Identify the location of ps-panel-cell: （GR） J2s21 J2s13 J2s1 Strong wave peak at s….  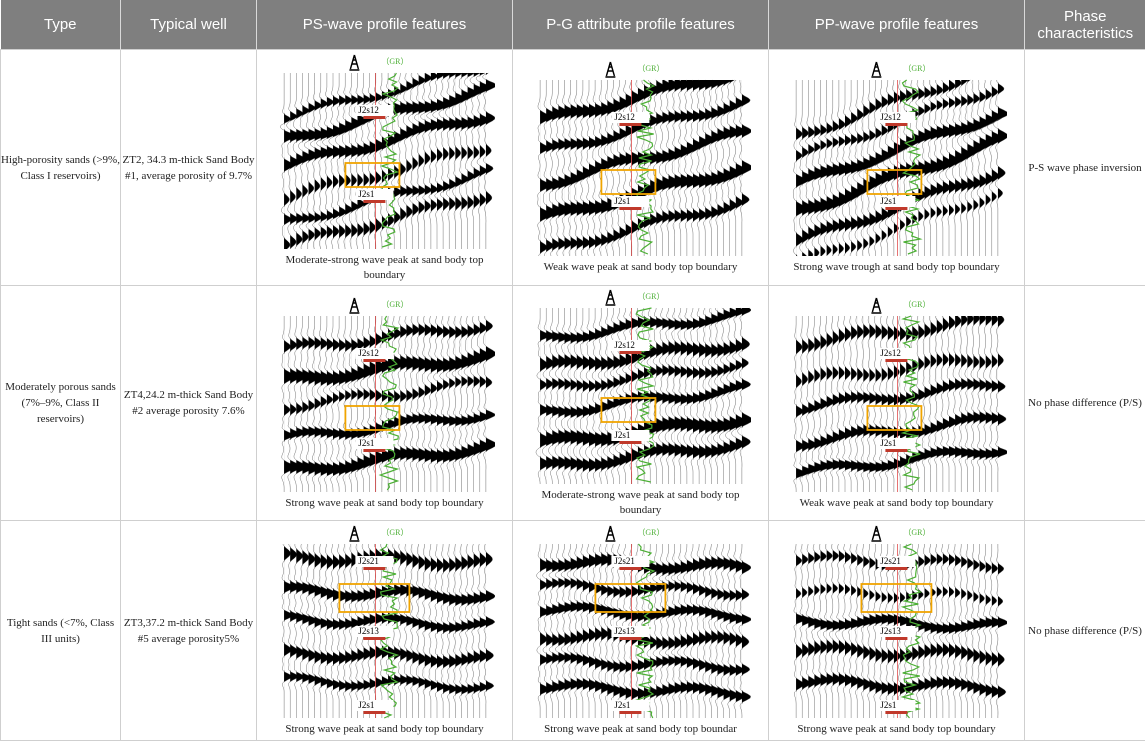
(384, 630).